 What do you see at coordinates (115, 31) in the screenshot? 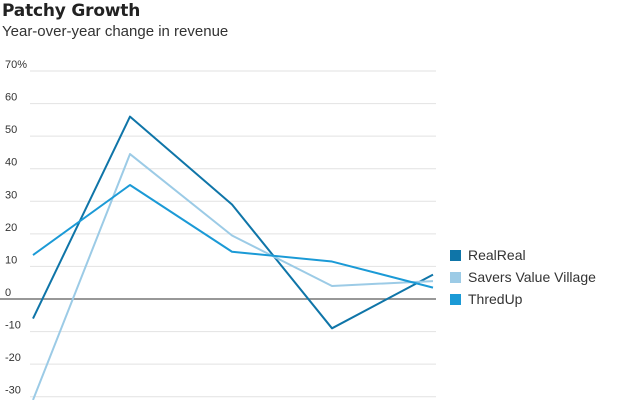
I see `chart-subtitle: Year-over-year change in revenue` at bounding box center [115, 31].